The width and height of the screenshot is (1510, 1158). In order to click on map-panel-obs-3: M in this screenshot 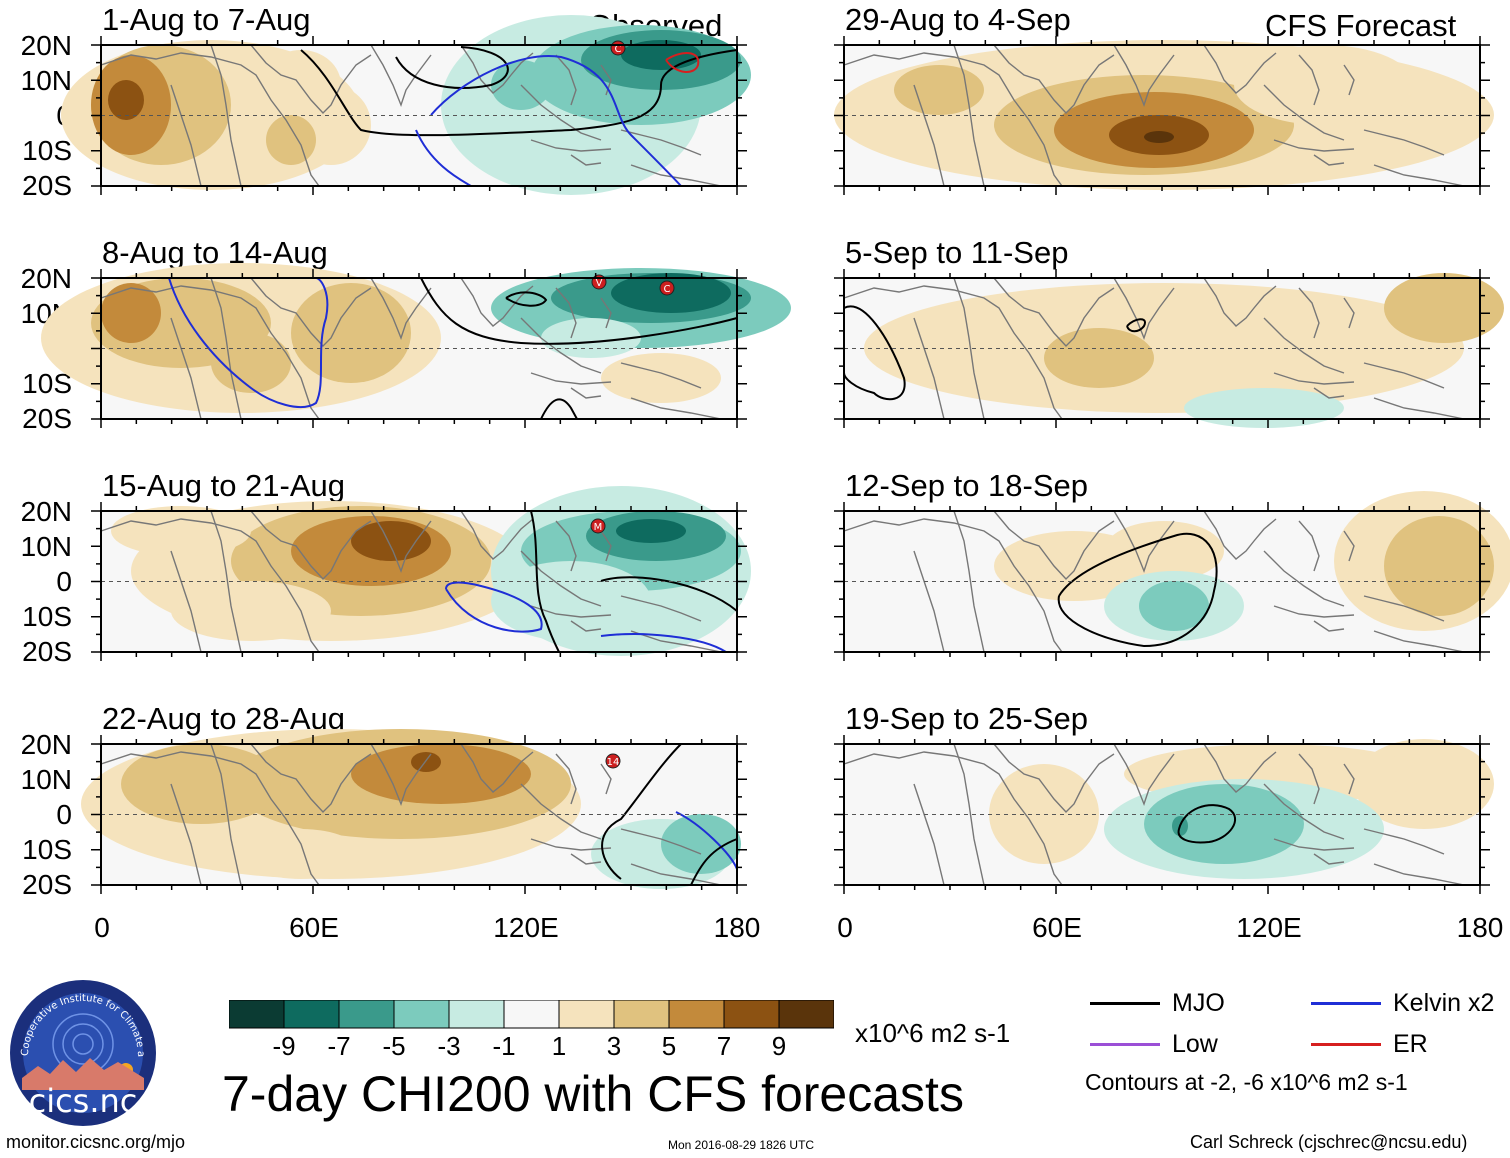, I will do `click(421, 573)`.